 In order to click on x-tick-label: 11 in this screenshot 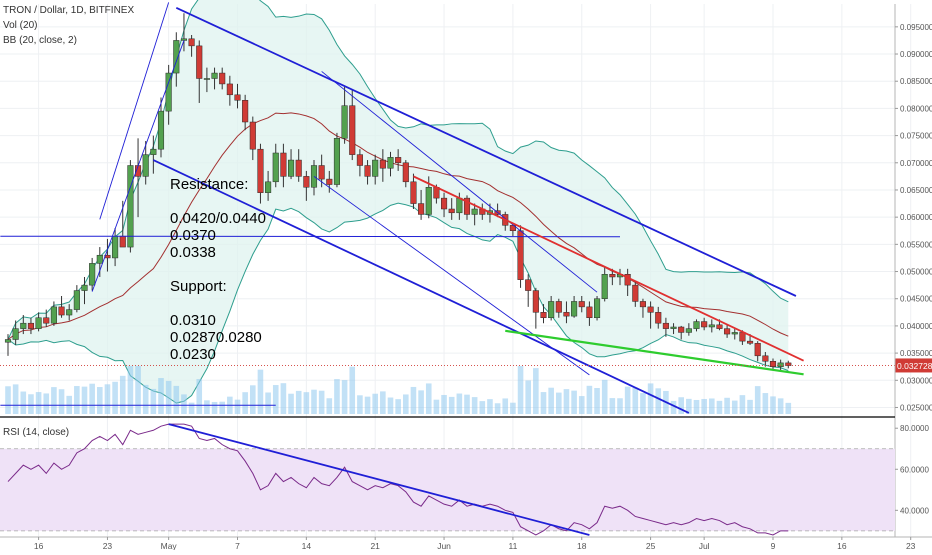, I will do `click(512, 545)`.